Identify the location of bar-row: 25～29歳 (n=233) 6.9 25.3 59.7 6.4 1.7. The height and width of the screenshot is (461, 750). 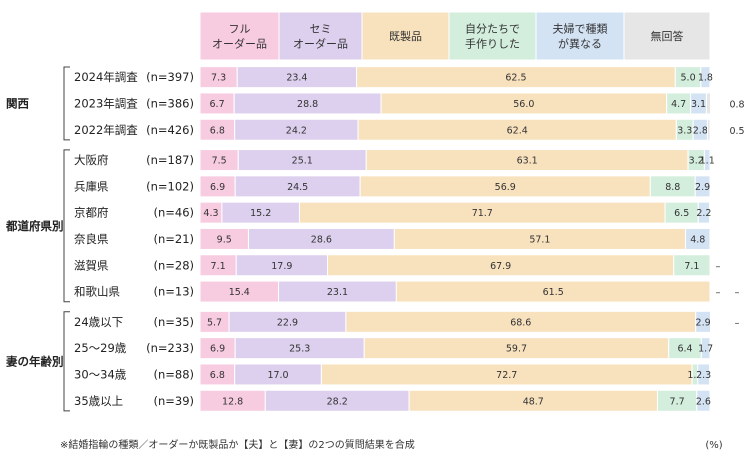
(393, 348).